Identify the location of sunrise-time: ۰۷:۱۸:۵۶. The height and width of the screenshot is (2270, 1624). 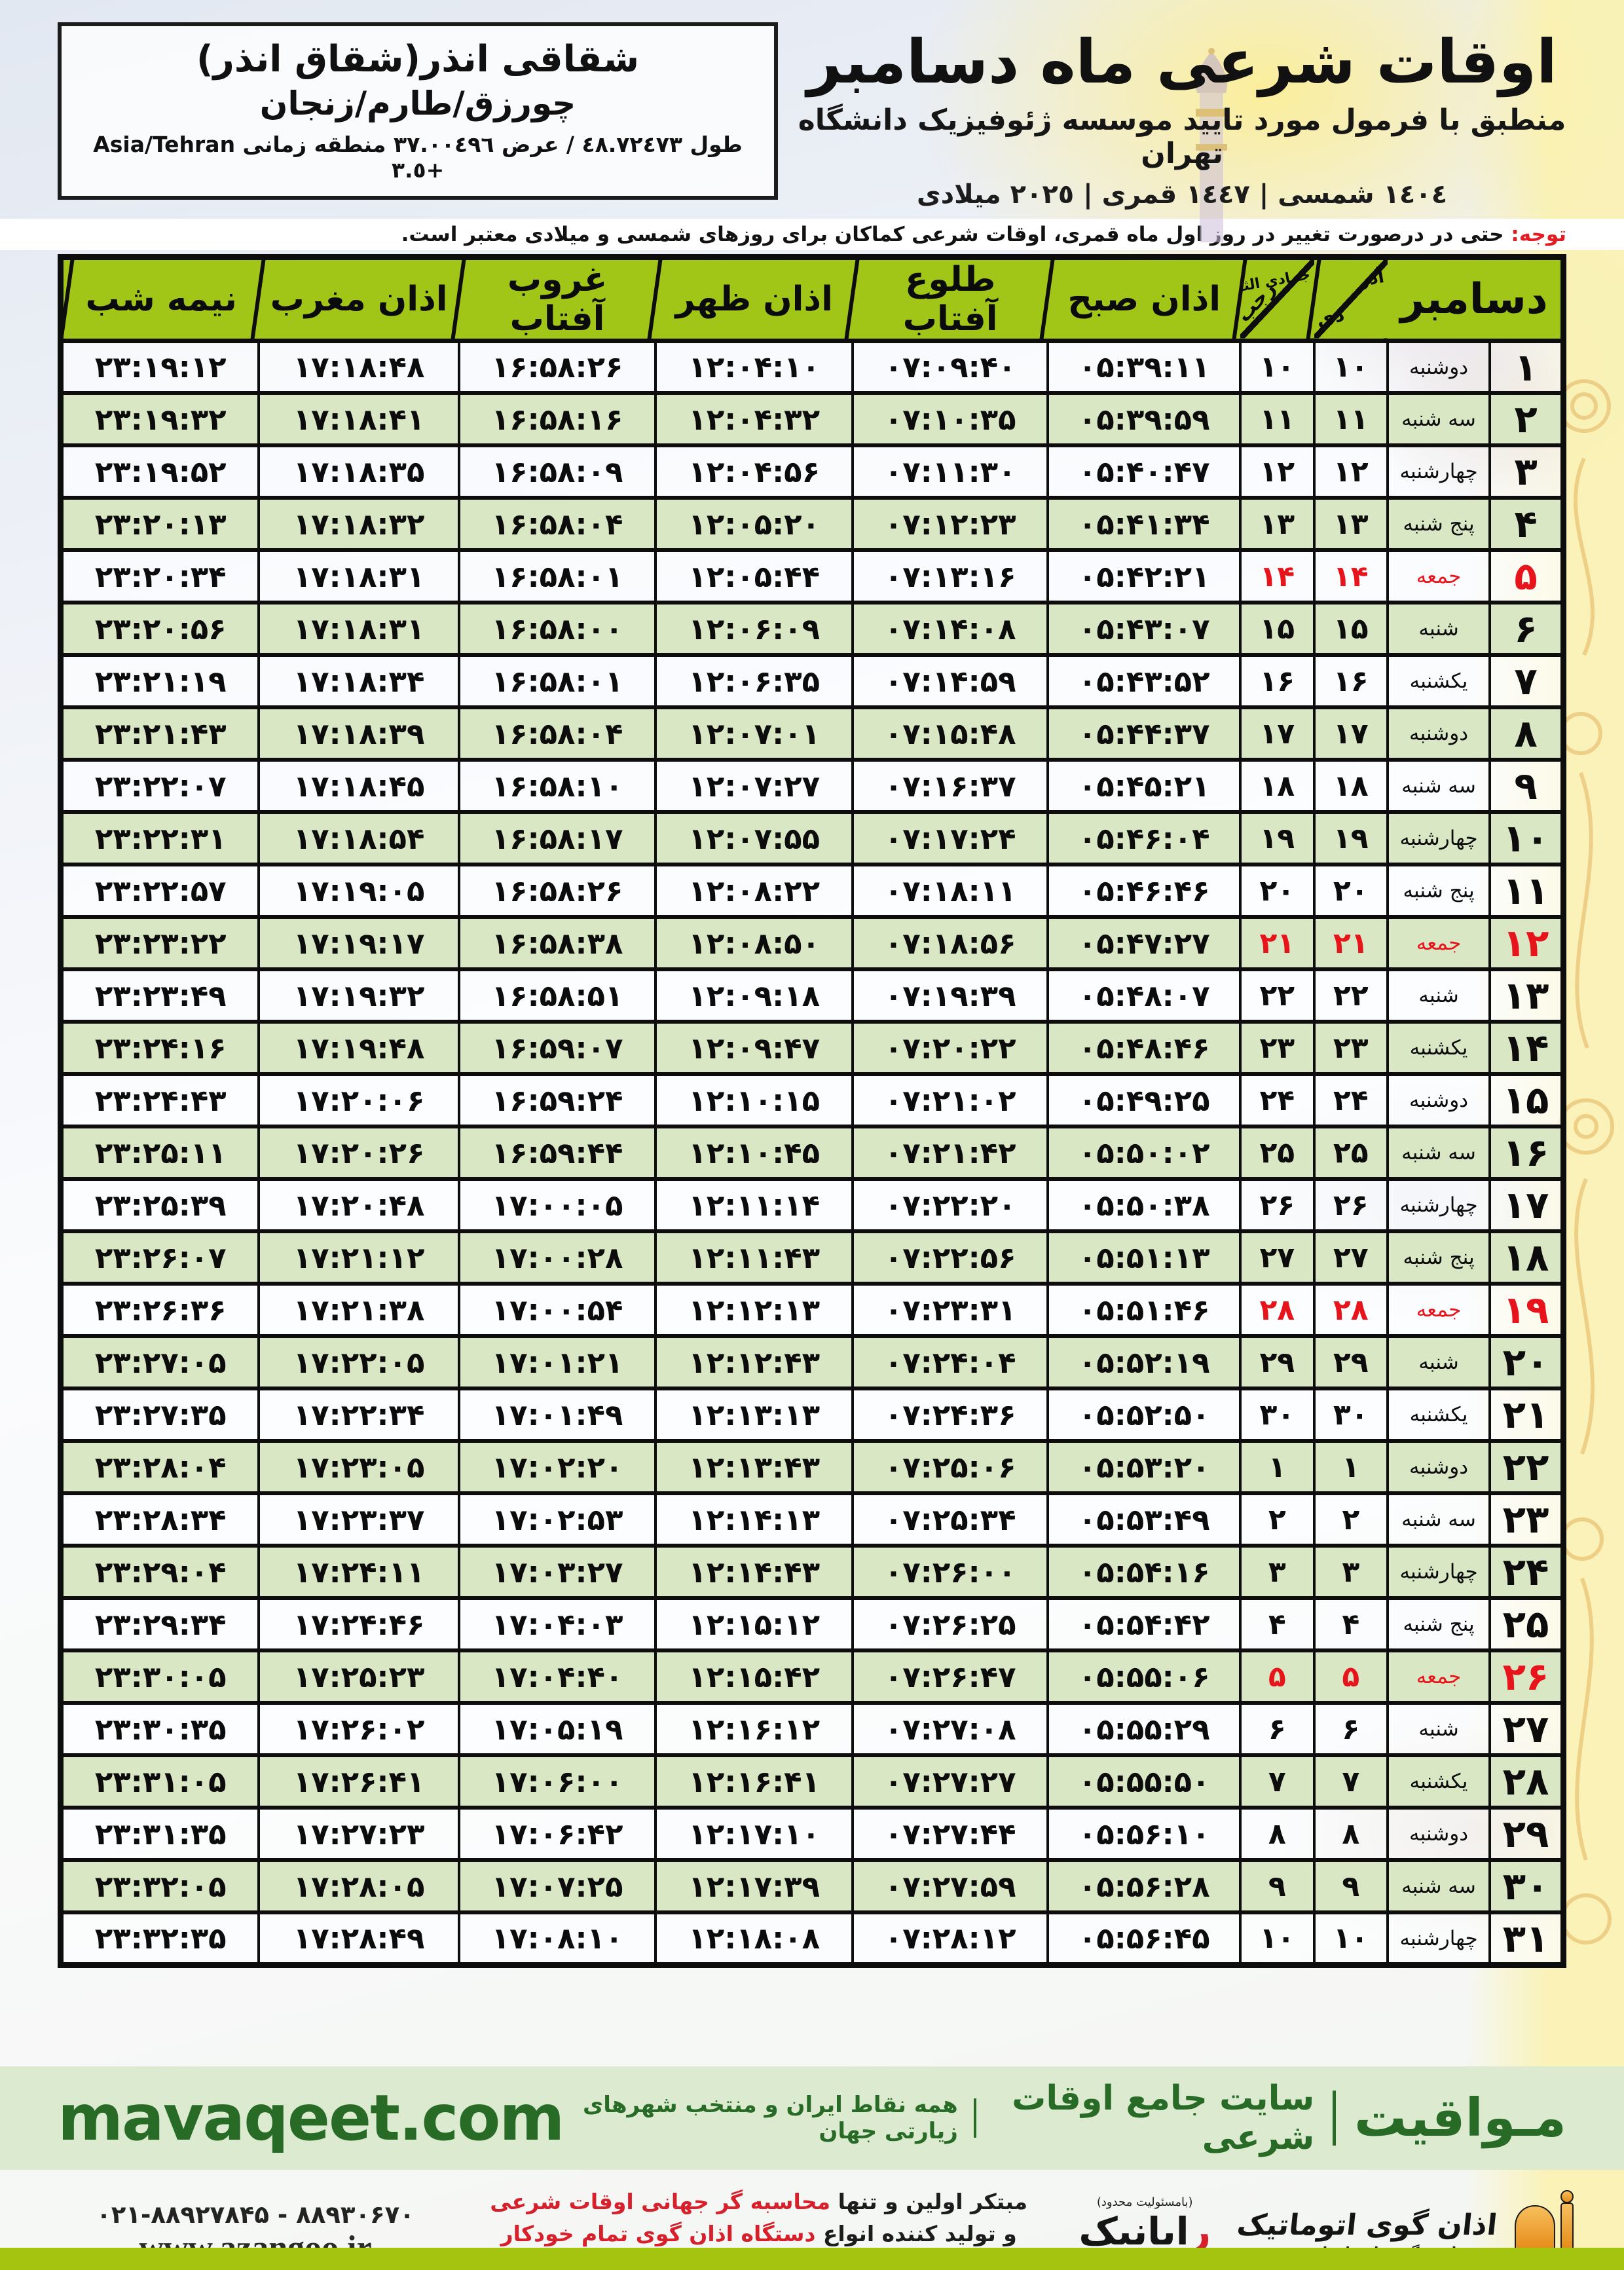
(950, 943).